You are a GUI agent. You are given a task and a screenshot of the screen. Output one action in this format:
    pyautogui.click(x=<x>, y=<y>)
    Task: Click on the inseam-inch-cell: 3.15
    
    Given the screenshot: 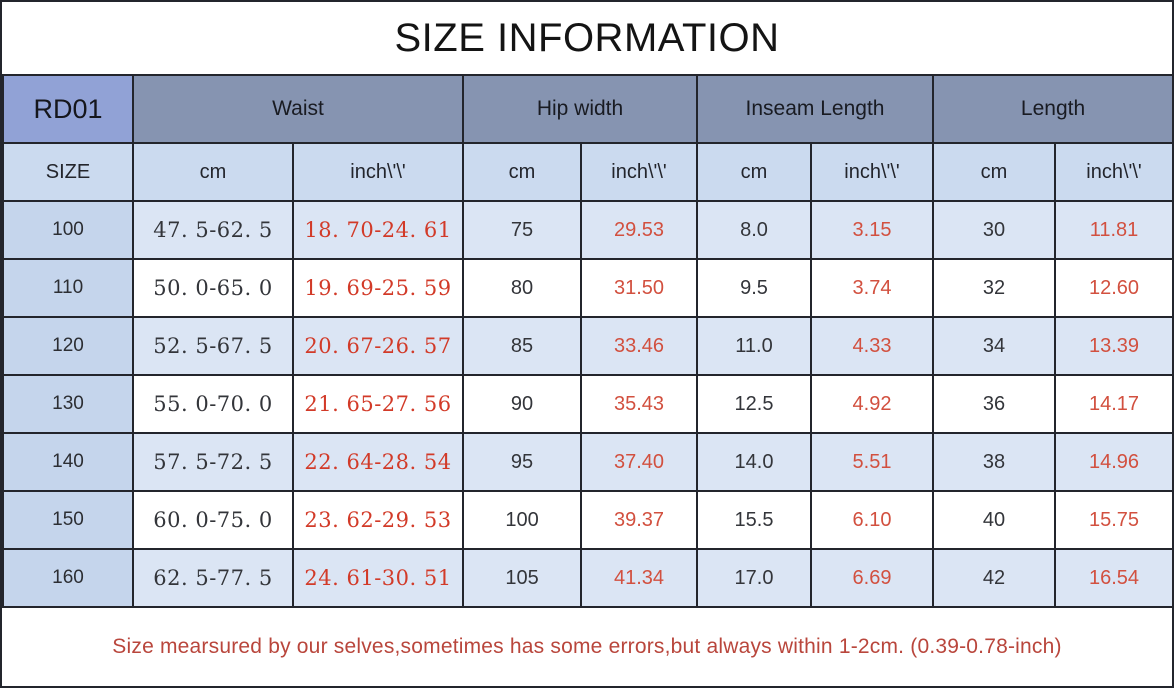 What is the action you would take?
    pyautogui.click(x=872, y=230)
    